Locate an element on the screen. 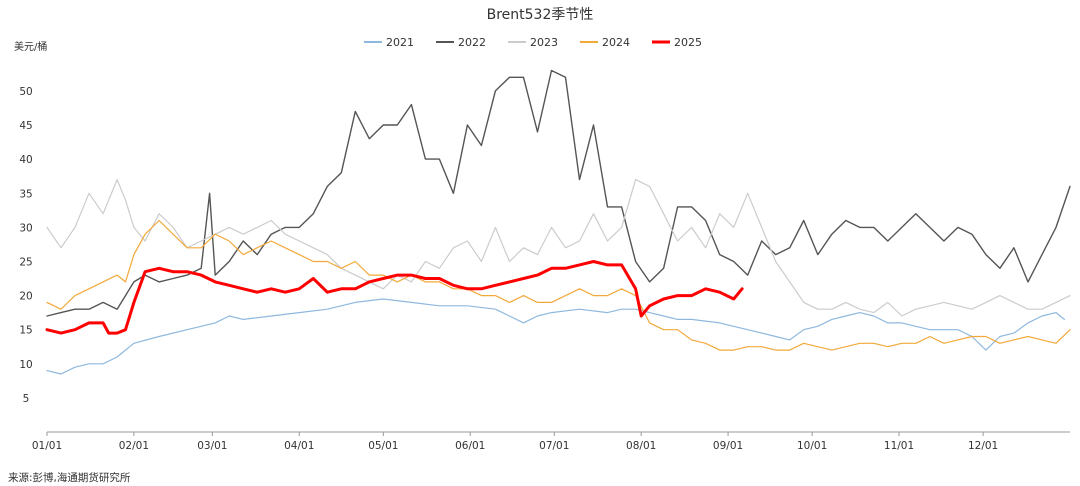 This screenshot has width=1080, height=486. y-tick-label: 25 is located at coordinates (25, 262).